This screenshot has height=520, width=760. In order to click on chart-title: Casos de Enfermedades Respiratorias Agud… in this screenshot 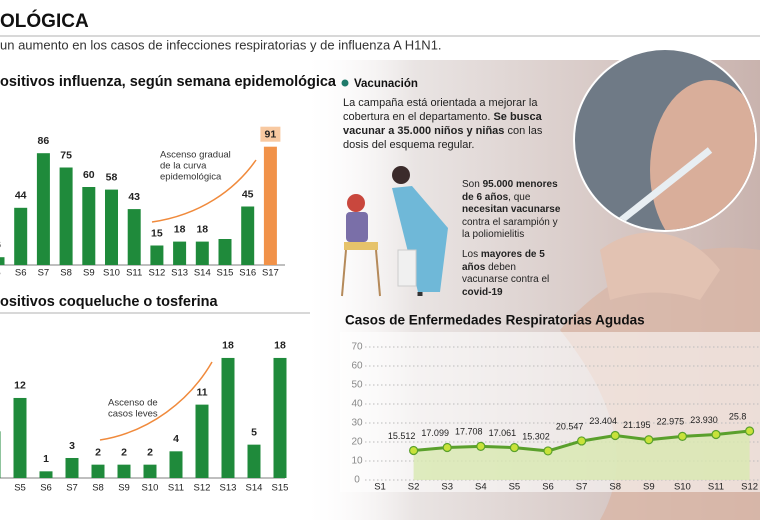, I will do `click(495, 320)`.